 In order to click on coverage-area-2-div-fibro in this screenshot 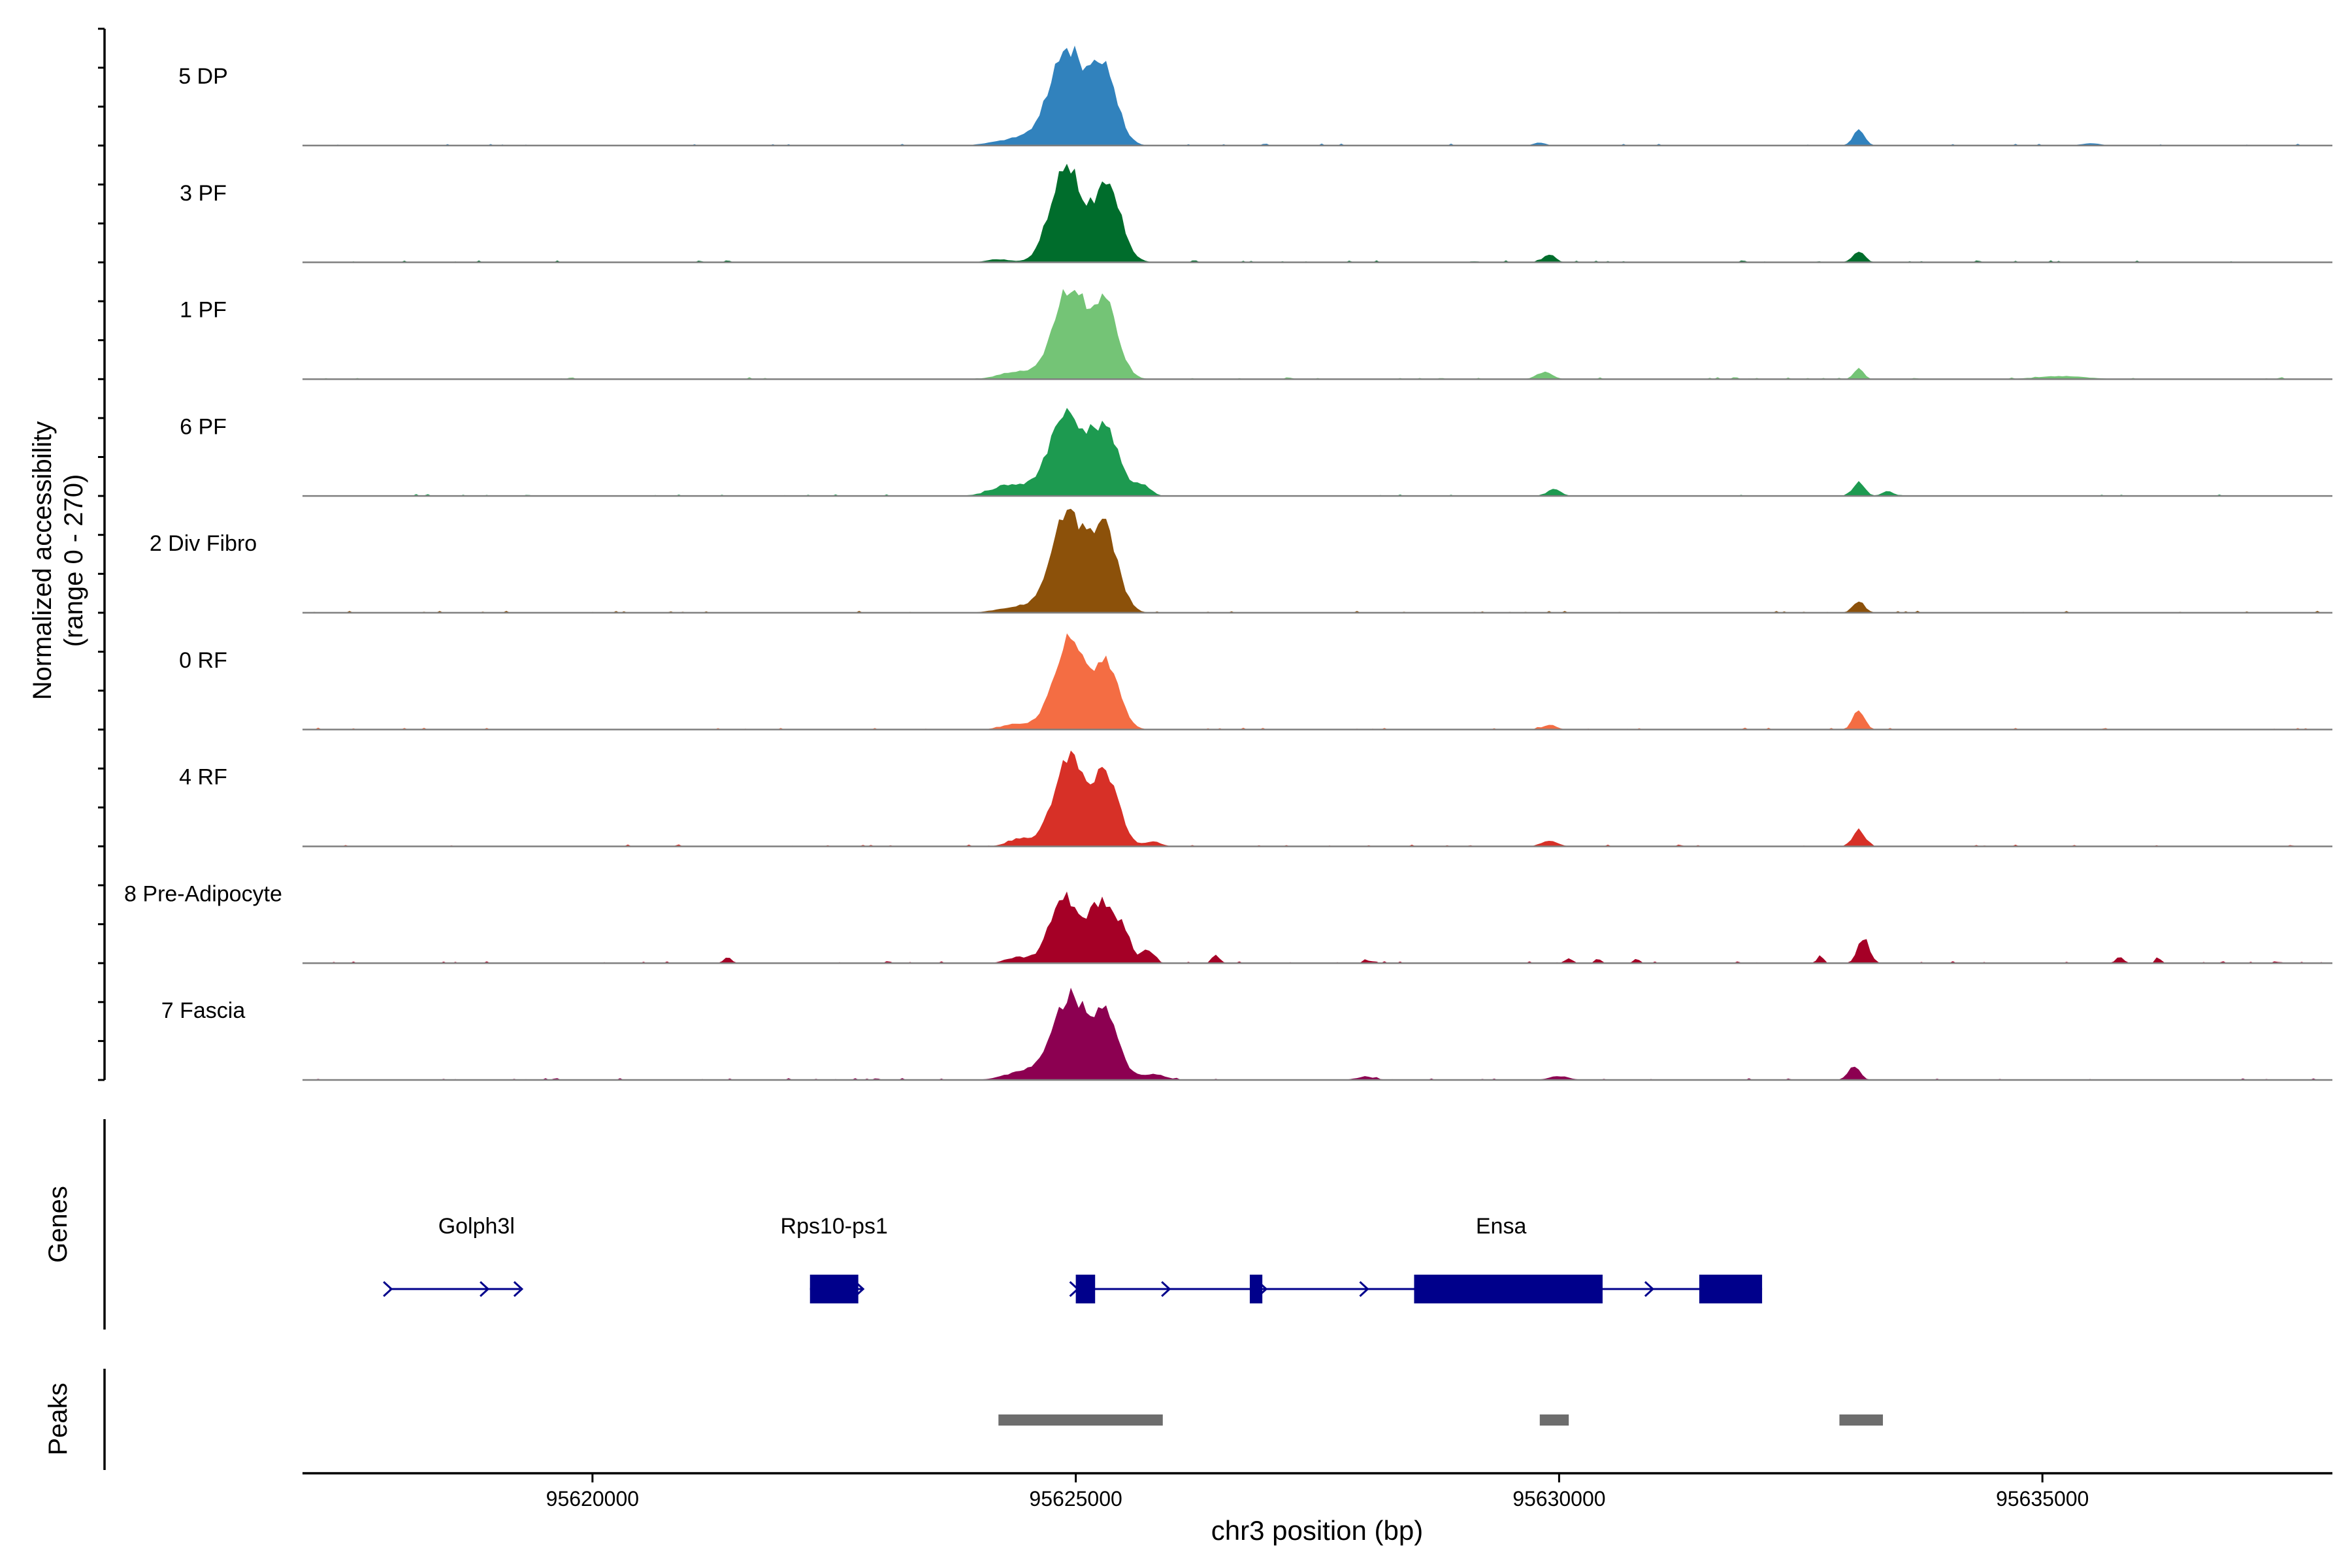, I will do `click(1317, 560)`.